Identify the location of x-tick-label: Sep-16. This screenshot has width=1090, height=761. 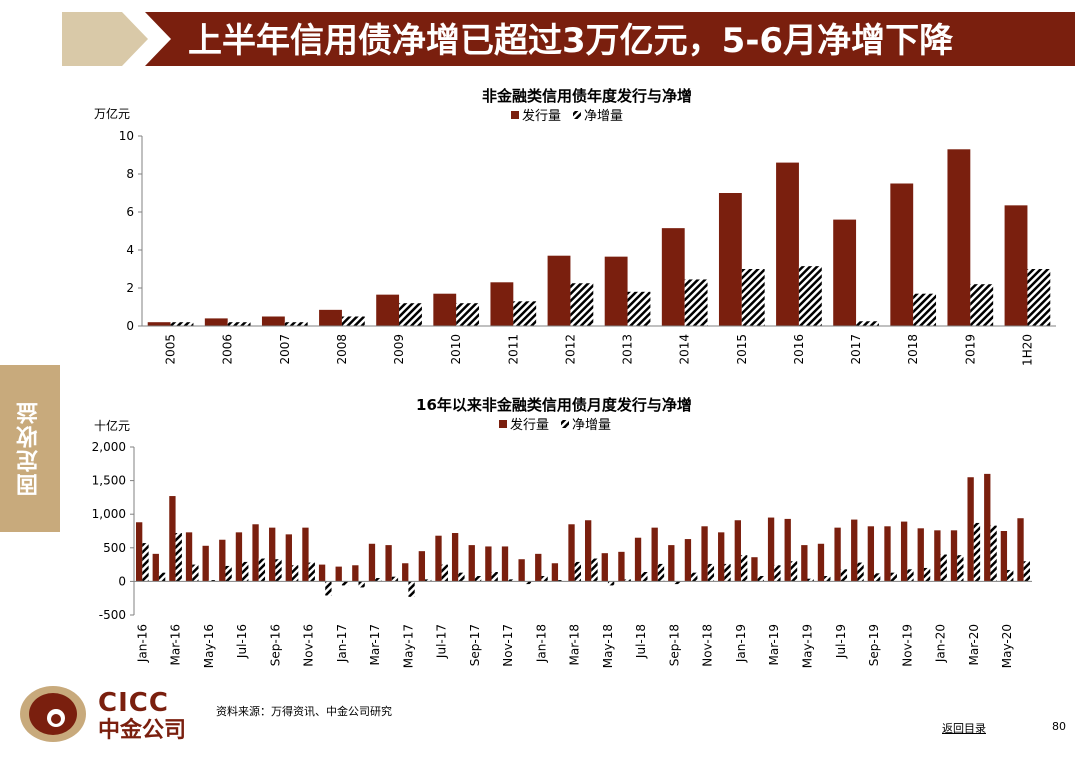
(275, 645).